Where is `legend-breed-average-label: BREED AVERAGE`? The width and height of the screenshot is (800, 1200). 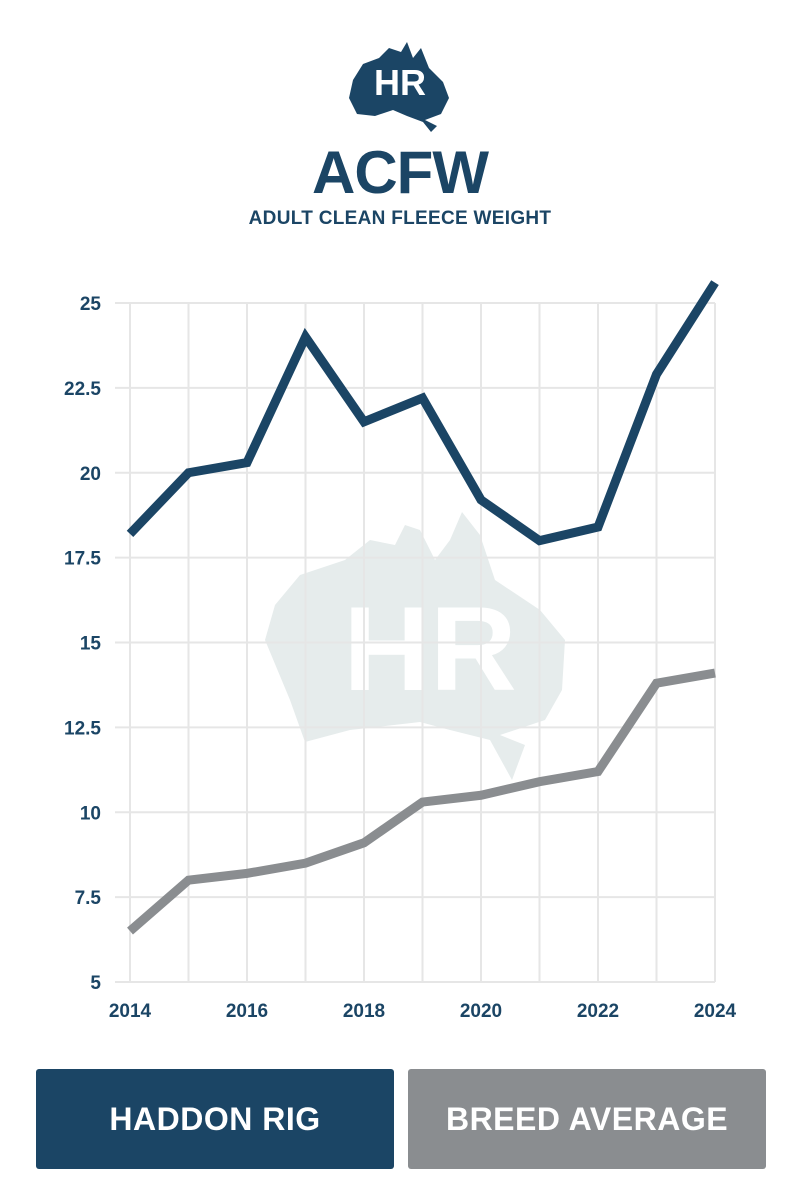
legend-breed-average-label: BREED AVERAGE is located at coordinates (587, 1118).